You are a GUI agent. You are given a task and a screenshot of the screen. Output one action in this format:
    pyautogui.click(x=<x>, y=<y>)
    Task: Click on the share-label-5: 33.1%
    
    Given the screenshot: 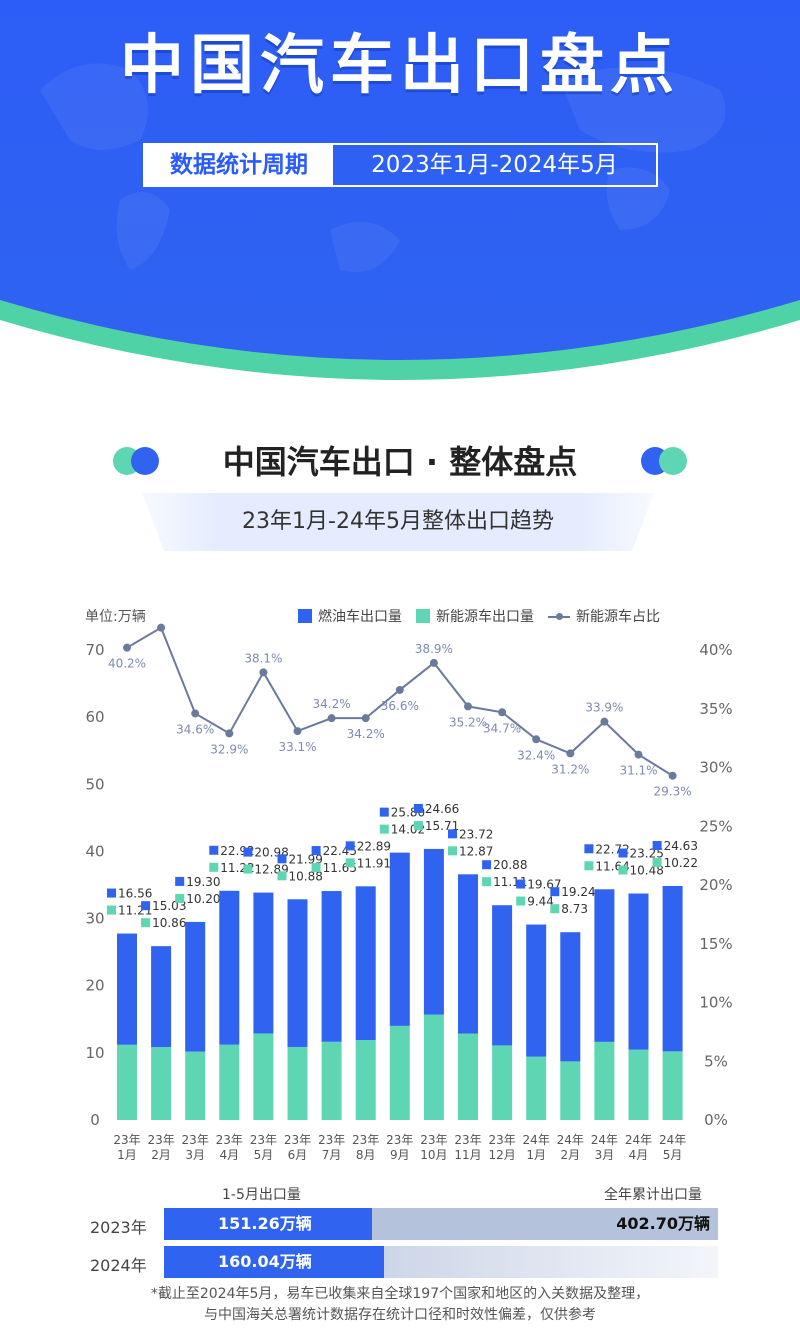 What is the action you would take?
    pyautogui.click(x=297, y=747)
    